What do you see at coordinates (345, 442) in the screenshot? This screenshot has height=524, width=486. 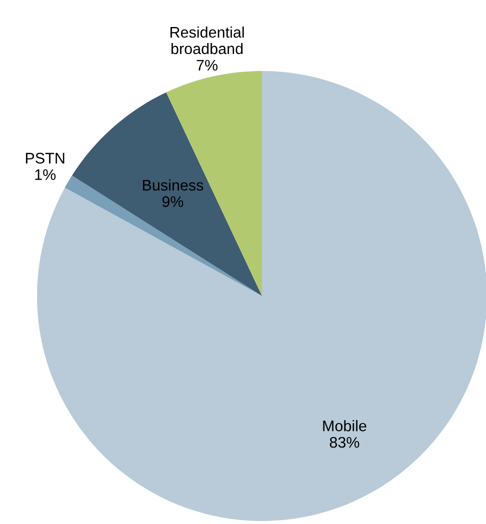 I see `data-label: 83%` at bounding box center [345, 442].